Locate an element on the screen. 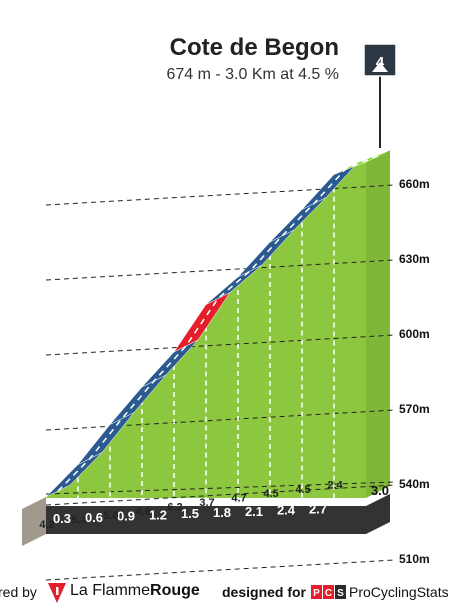 The height and width of the screenshot is (608, 455). flame-logo-icon is located at coordinates (57, 593).